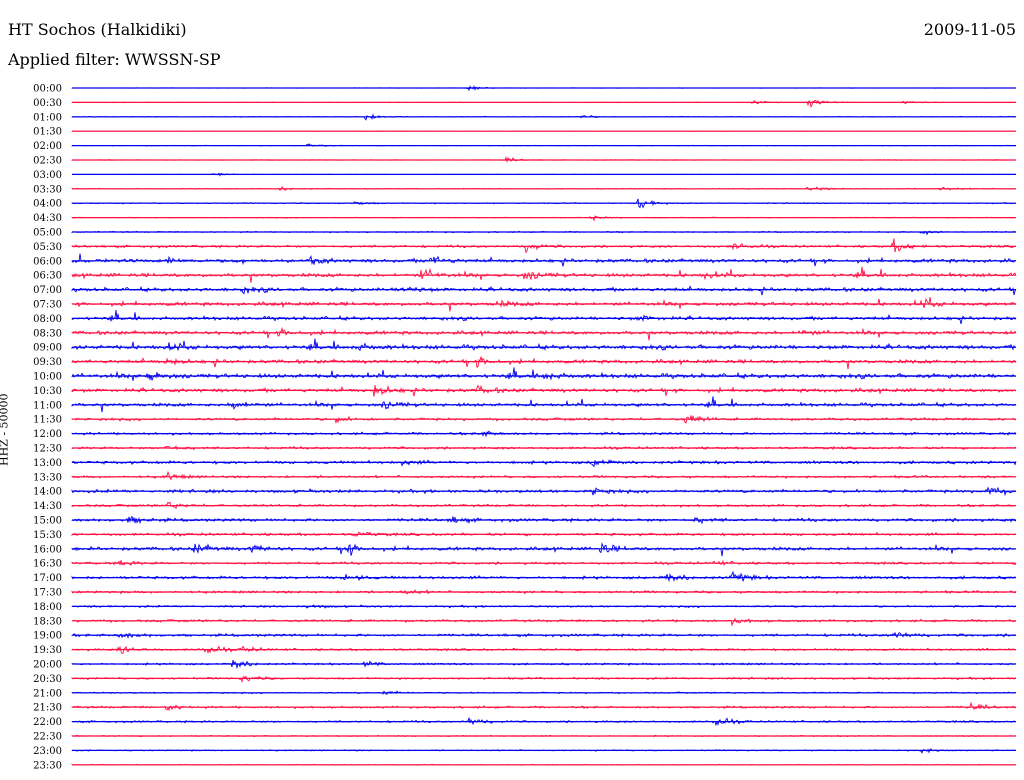 This screenshot has height=780, width=1024. Describe the element at coordinates (47, 521) in the screenshot. I see `row-time-label: 15:00` at that location.